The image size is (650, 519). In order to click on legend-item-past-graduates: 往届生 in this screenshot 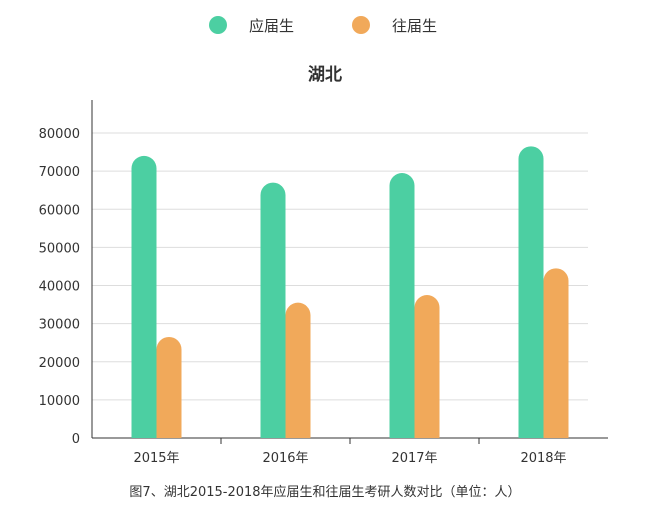, I will do `click(394, 25)`.